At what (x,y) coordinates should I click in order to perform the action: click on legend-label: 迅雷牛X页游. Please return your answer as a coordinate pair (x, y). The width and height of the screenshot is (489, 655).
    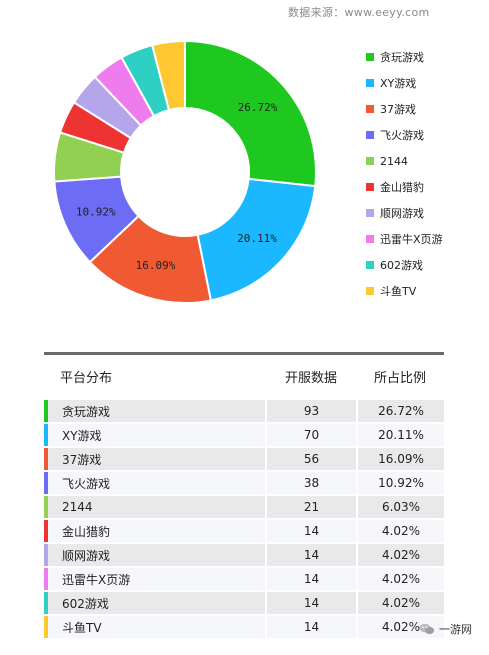
    Looking at the image, I should click on (411, 239).